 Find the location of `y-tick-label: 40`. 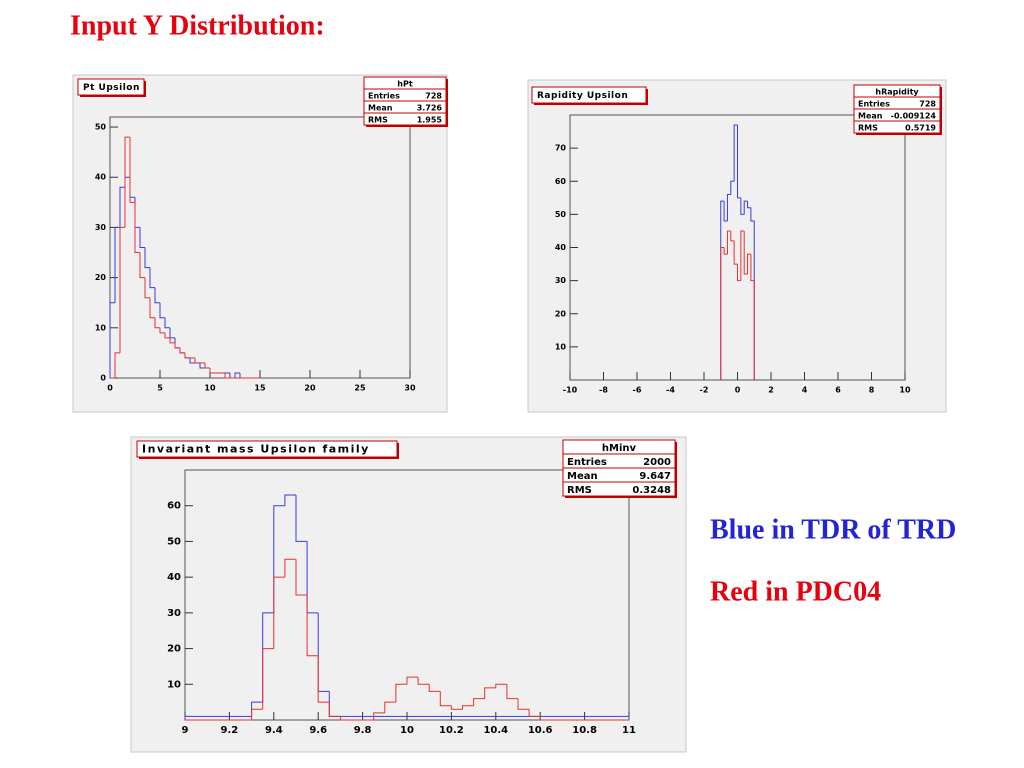

y-tick-label: 40 is located at coordinates (101, 177).